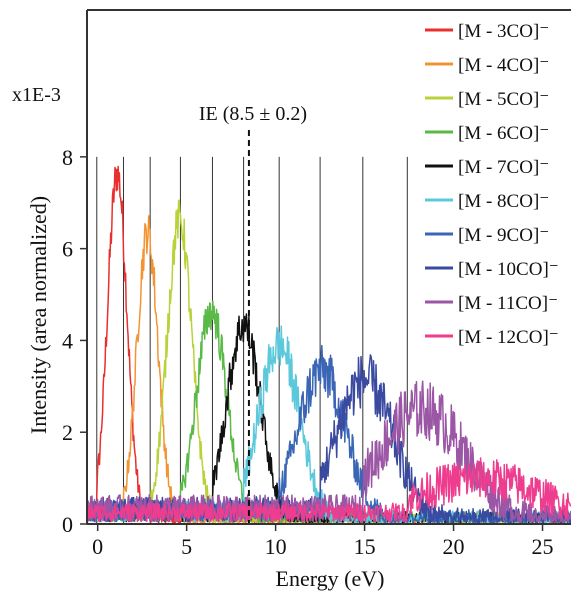 This screenshot has width=571, height=591. I want to click on ie-annotation: IE (8.5 ± 0.2), so click(253, 114).